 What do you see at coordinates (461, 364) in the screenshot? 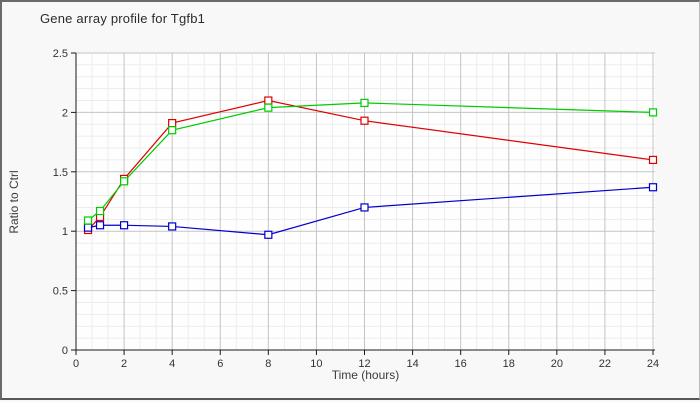
I see `x-tick-label: 16` at bounding box center [461, 364].